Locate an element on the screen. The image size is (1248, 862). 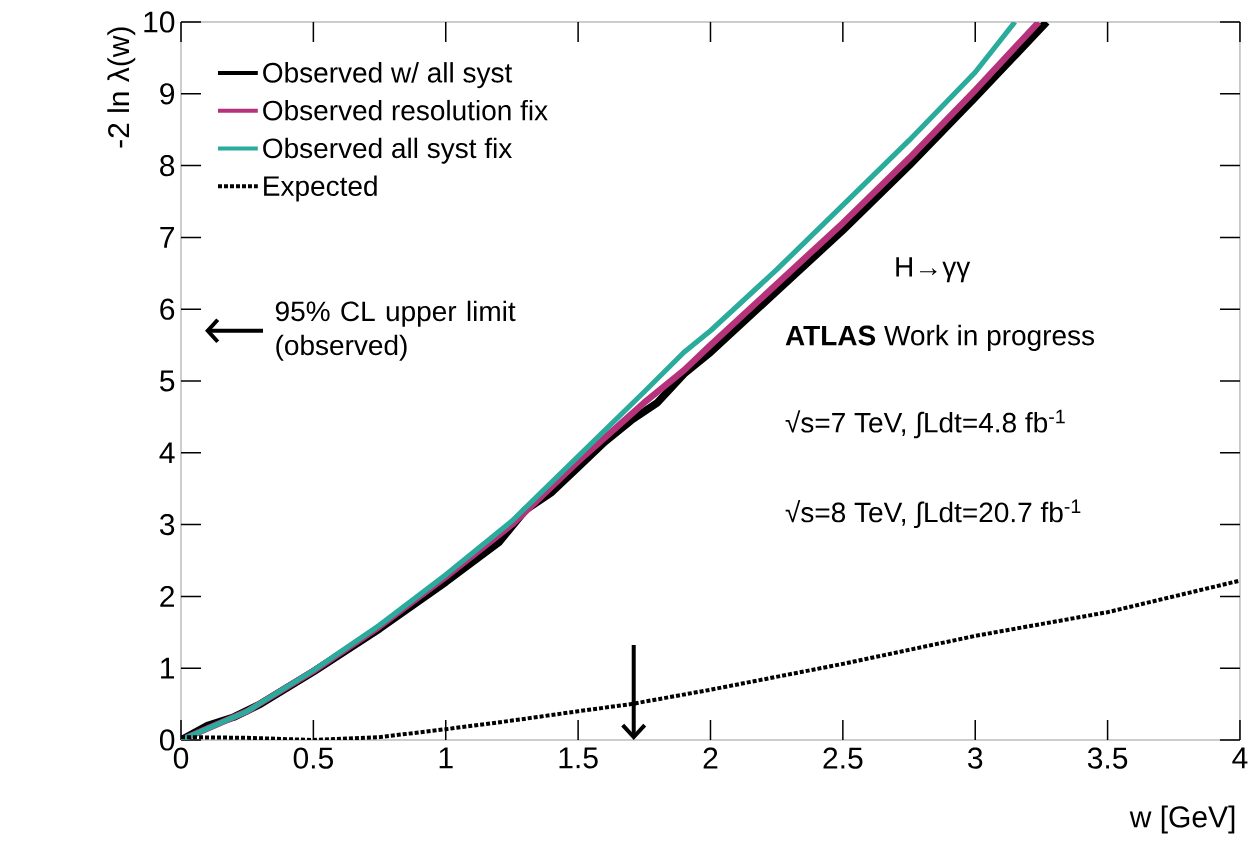
y-tick-label: 8 is located at coordinates (167, 165).